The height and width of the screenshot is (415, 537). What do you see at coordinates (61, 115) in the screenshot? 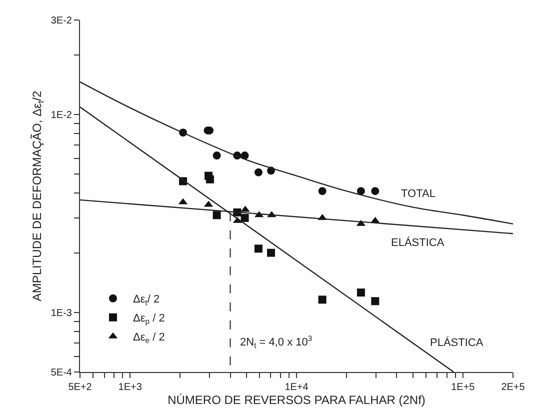
I see `y-tick-label: 1E-2` at bounding box center [61, 115].